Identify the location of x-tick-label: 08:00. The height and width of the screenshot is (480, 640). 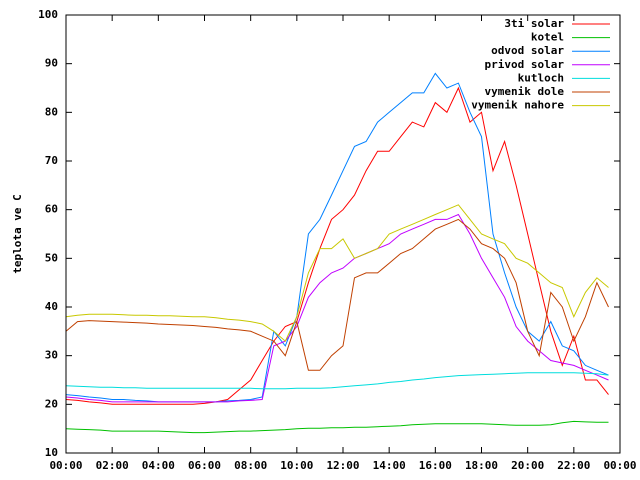
(250, 465).